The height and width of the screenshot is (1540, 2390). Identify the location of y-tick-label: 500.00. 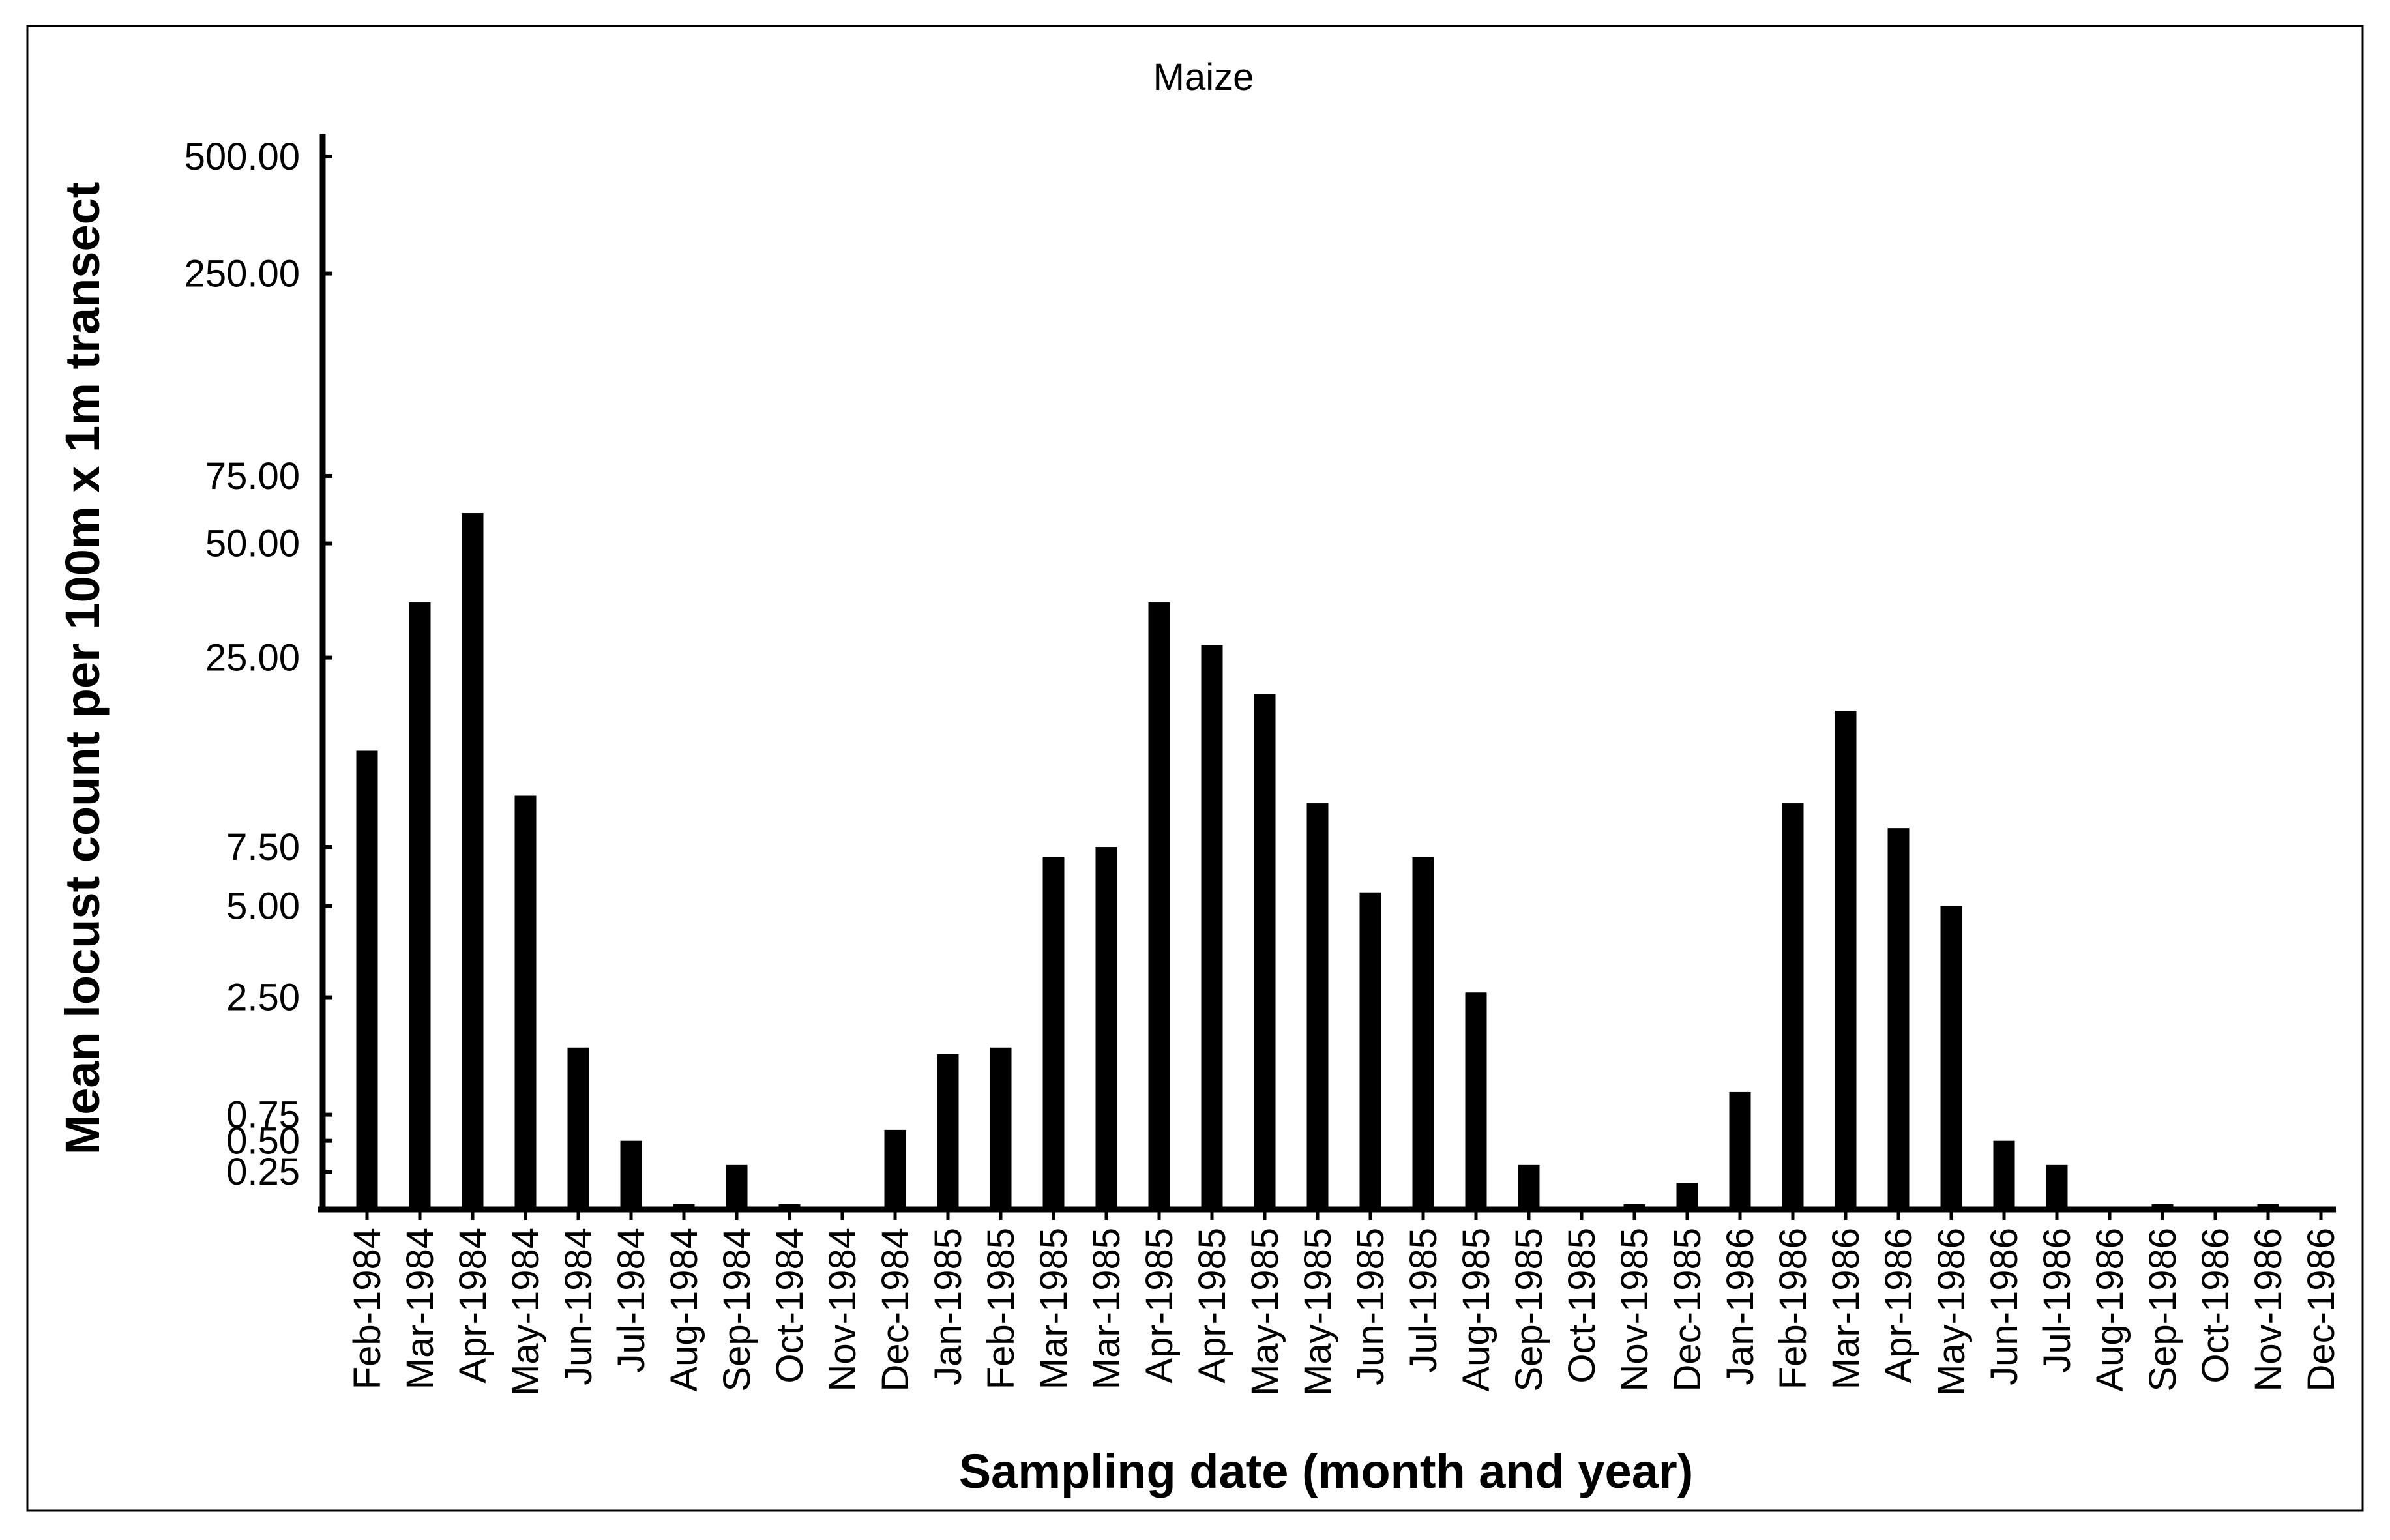
(242, 157).